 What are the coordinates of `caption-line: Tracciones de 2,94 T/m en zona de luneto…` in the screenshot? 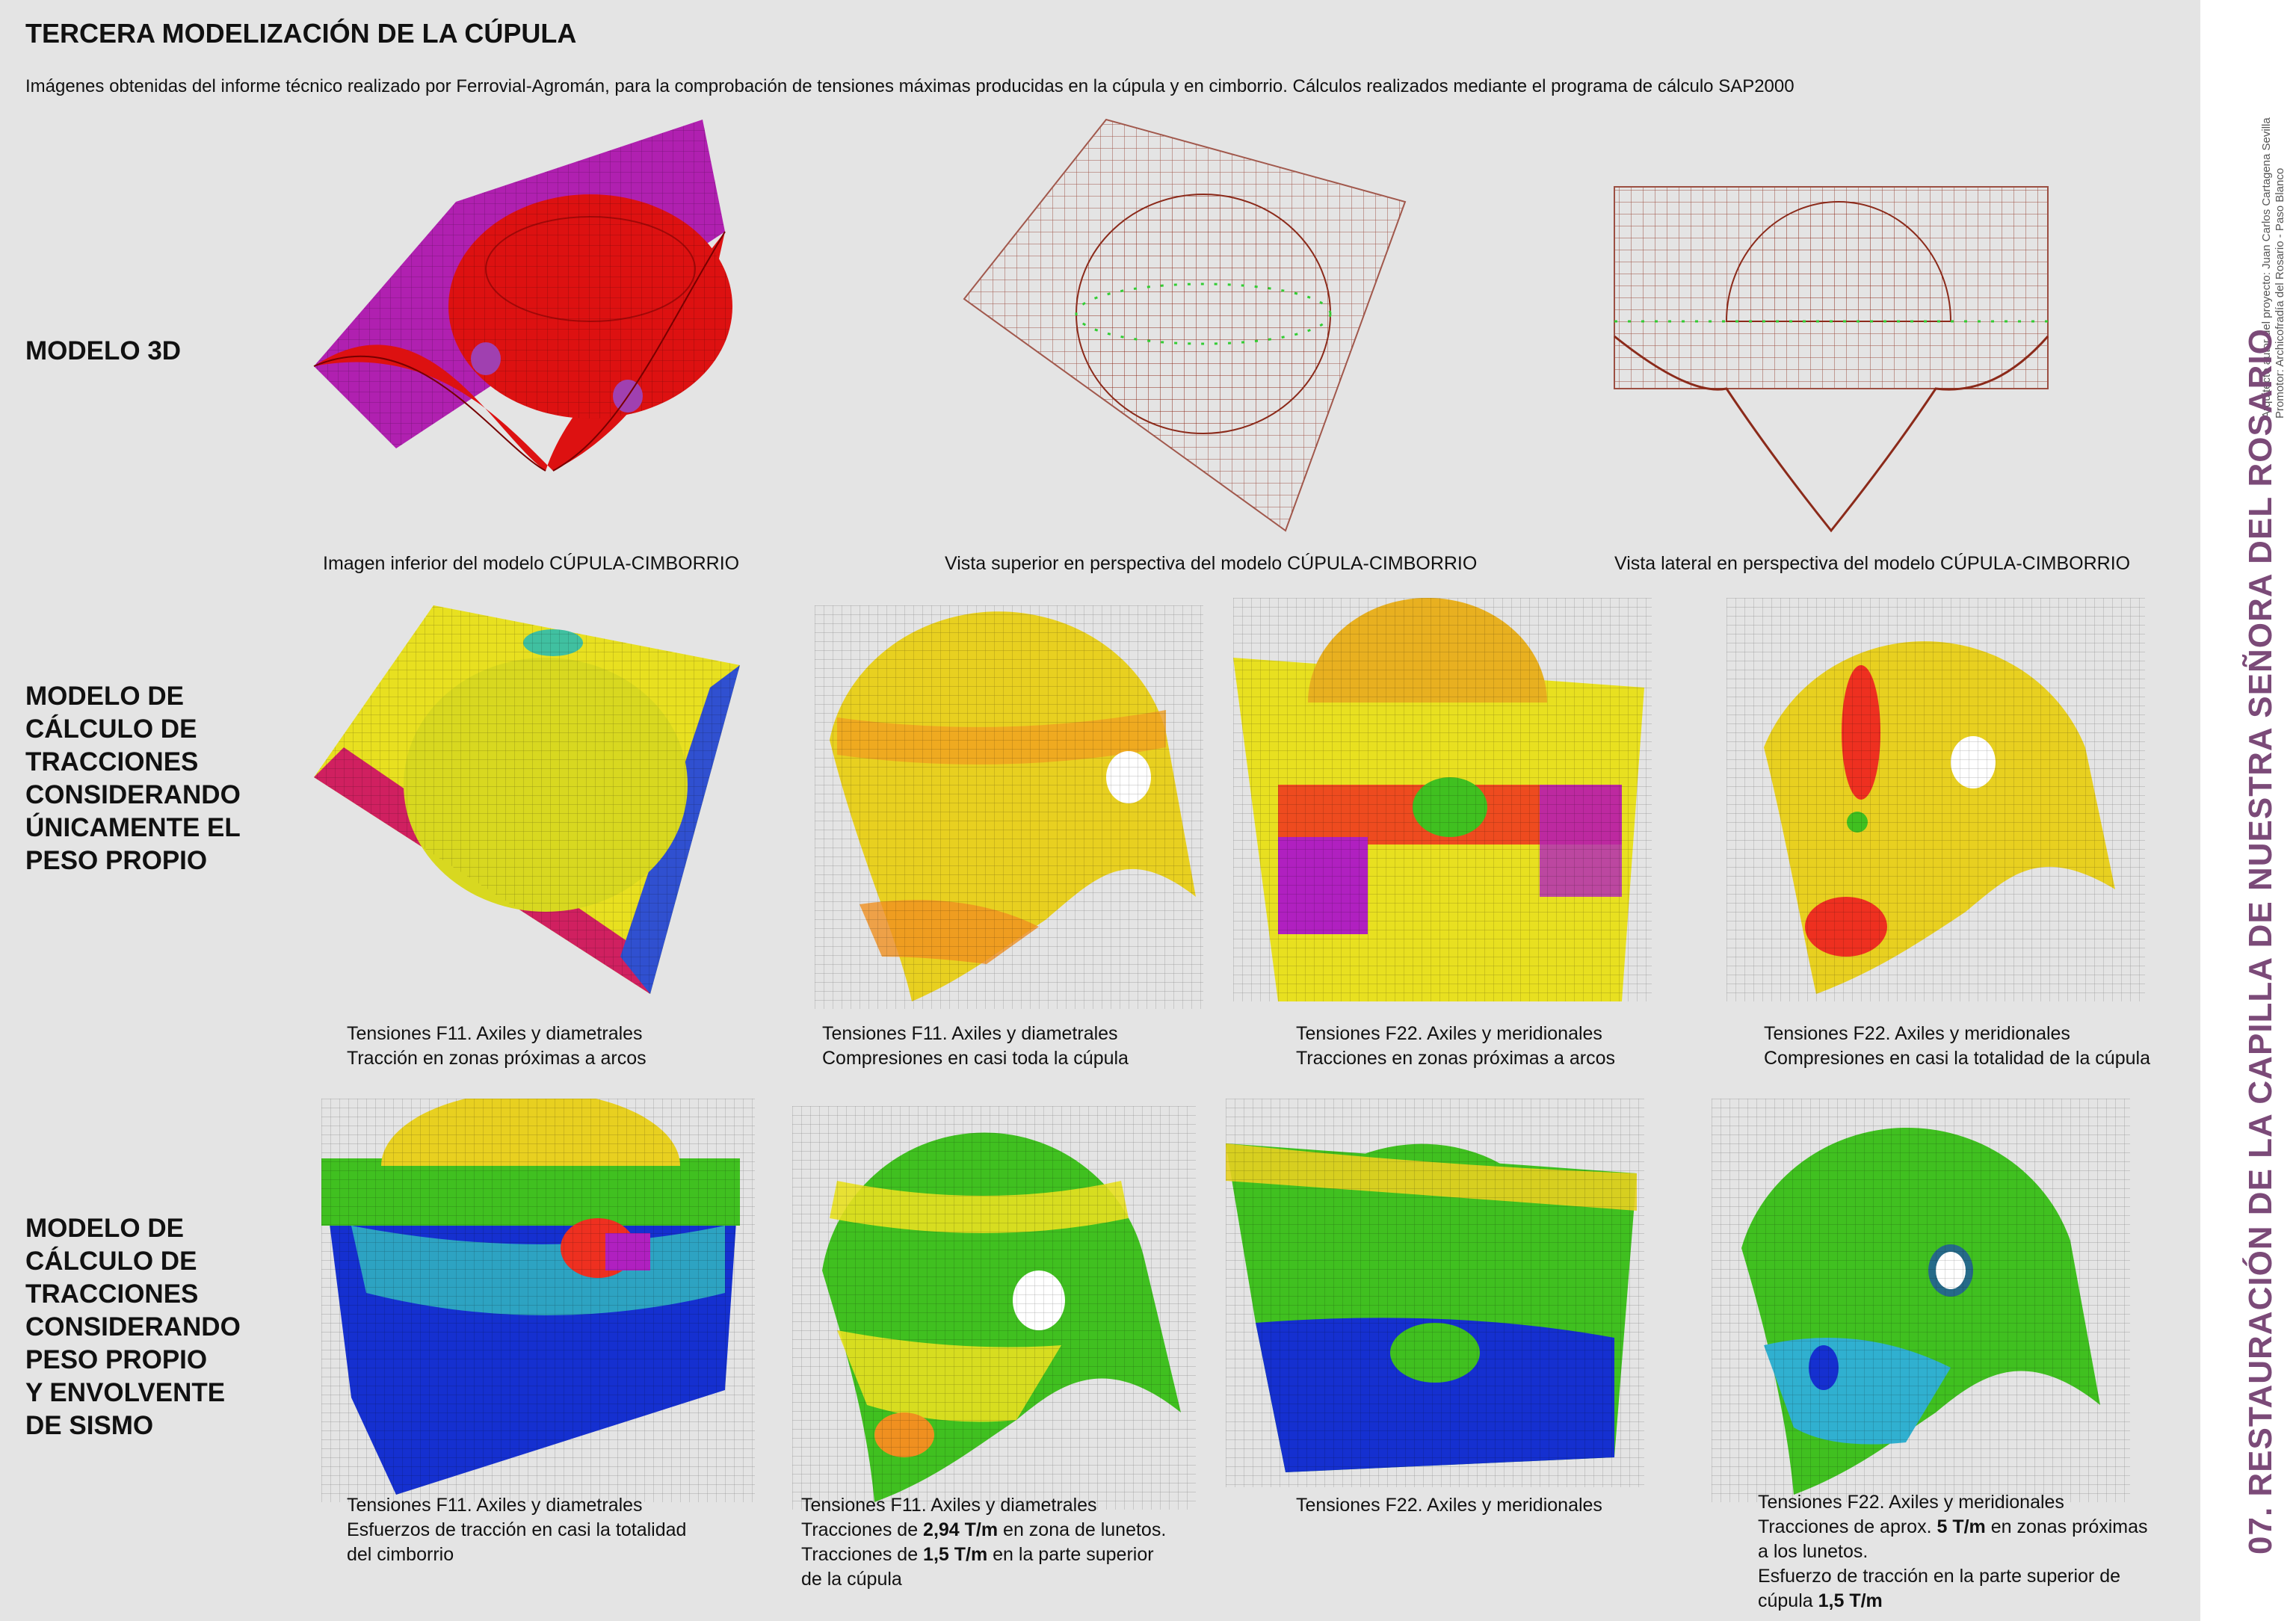 It's located at (984, 1529).